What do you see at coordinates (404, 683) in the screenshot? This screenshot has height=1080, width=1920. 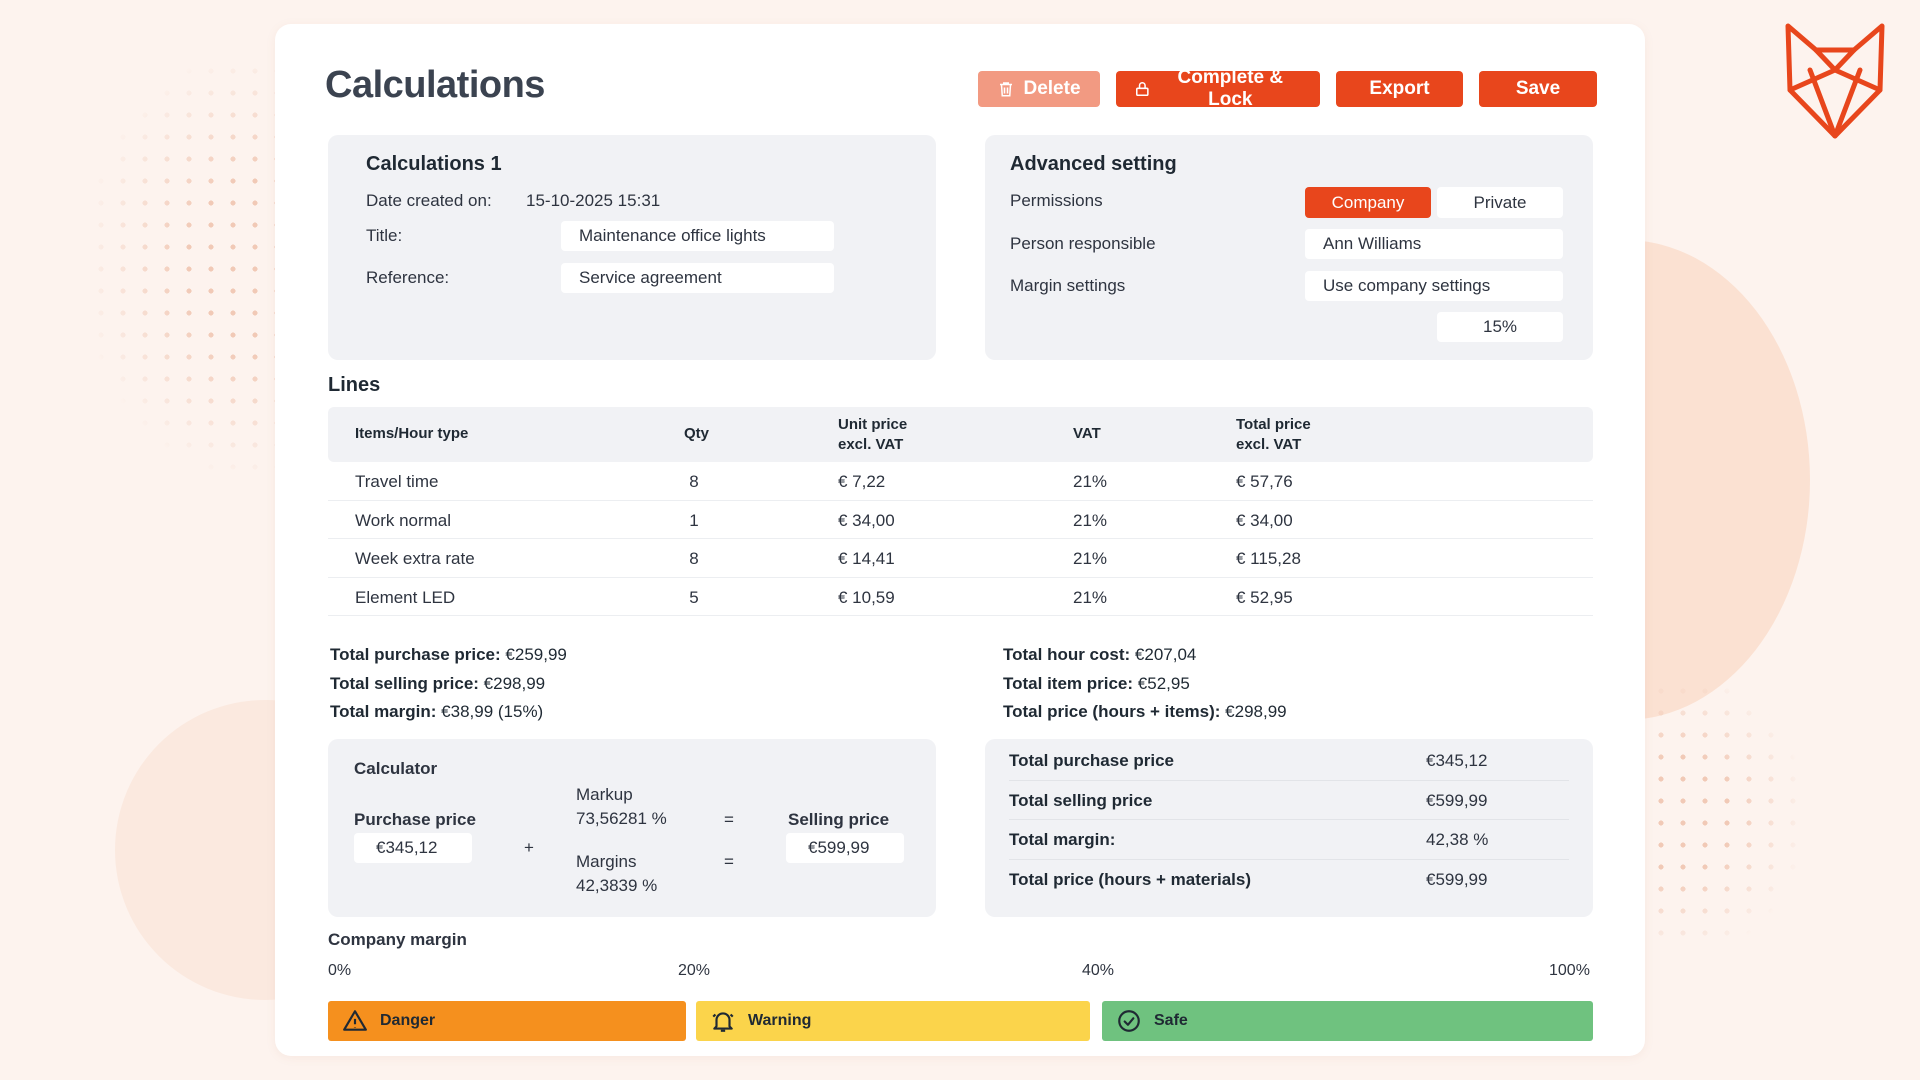 I see `total-selling-label: Total selling price:` at bounding box center [404, 683].